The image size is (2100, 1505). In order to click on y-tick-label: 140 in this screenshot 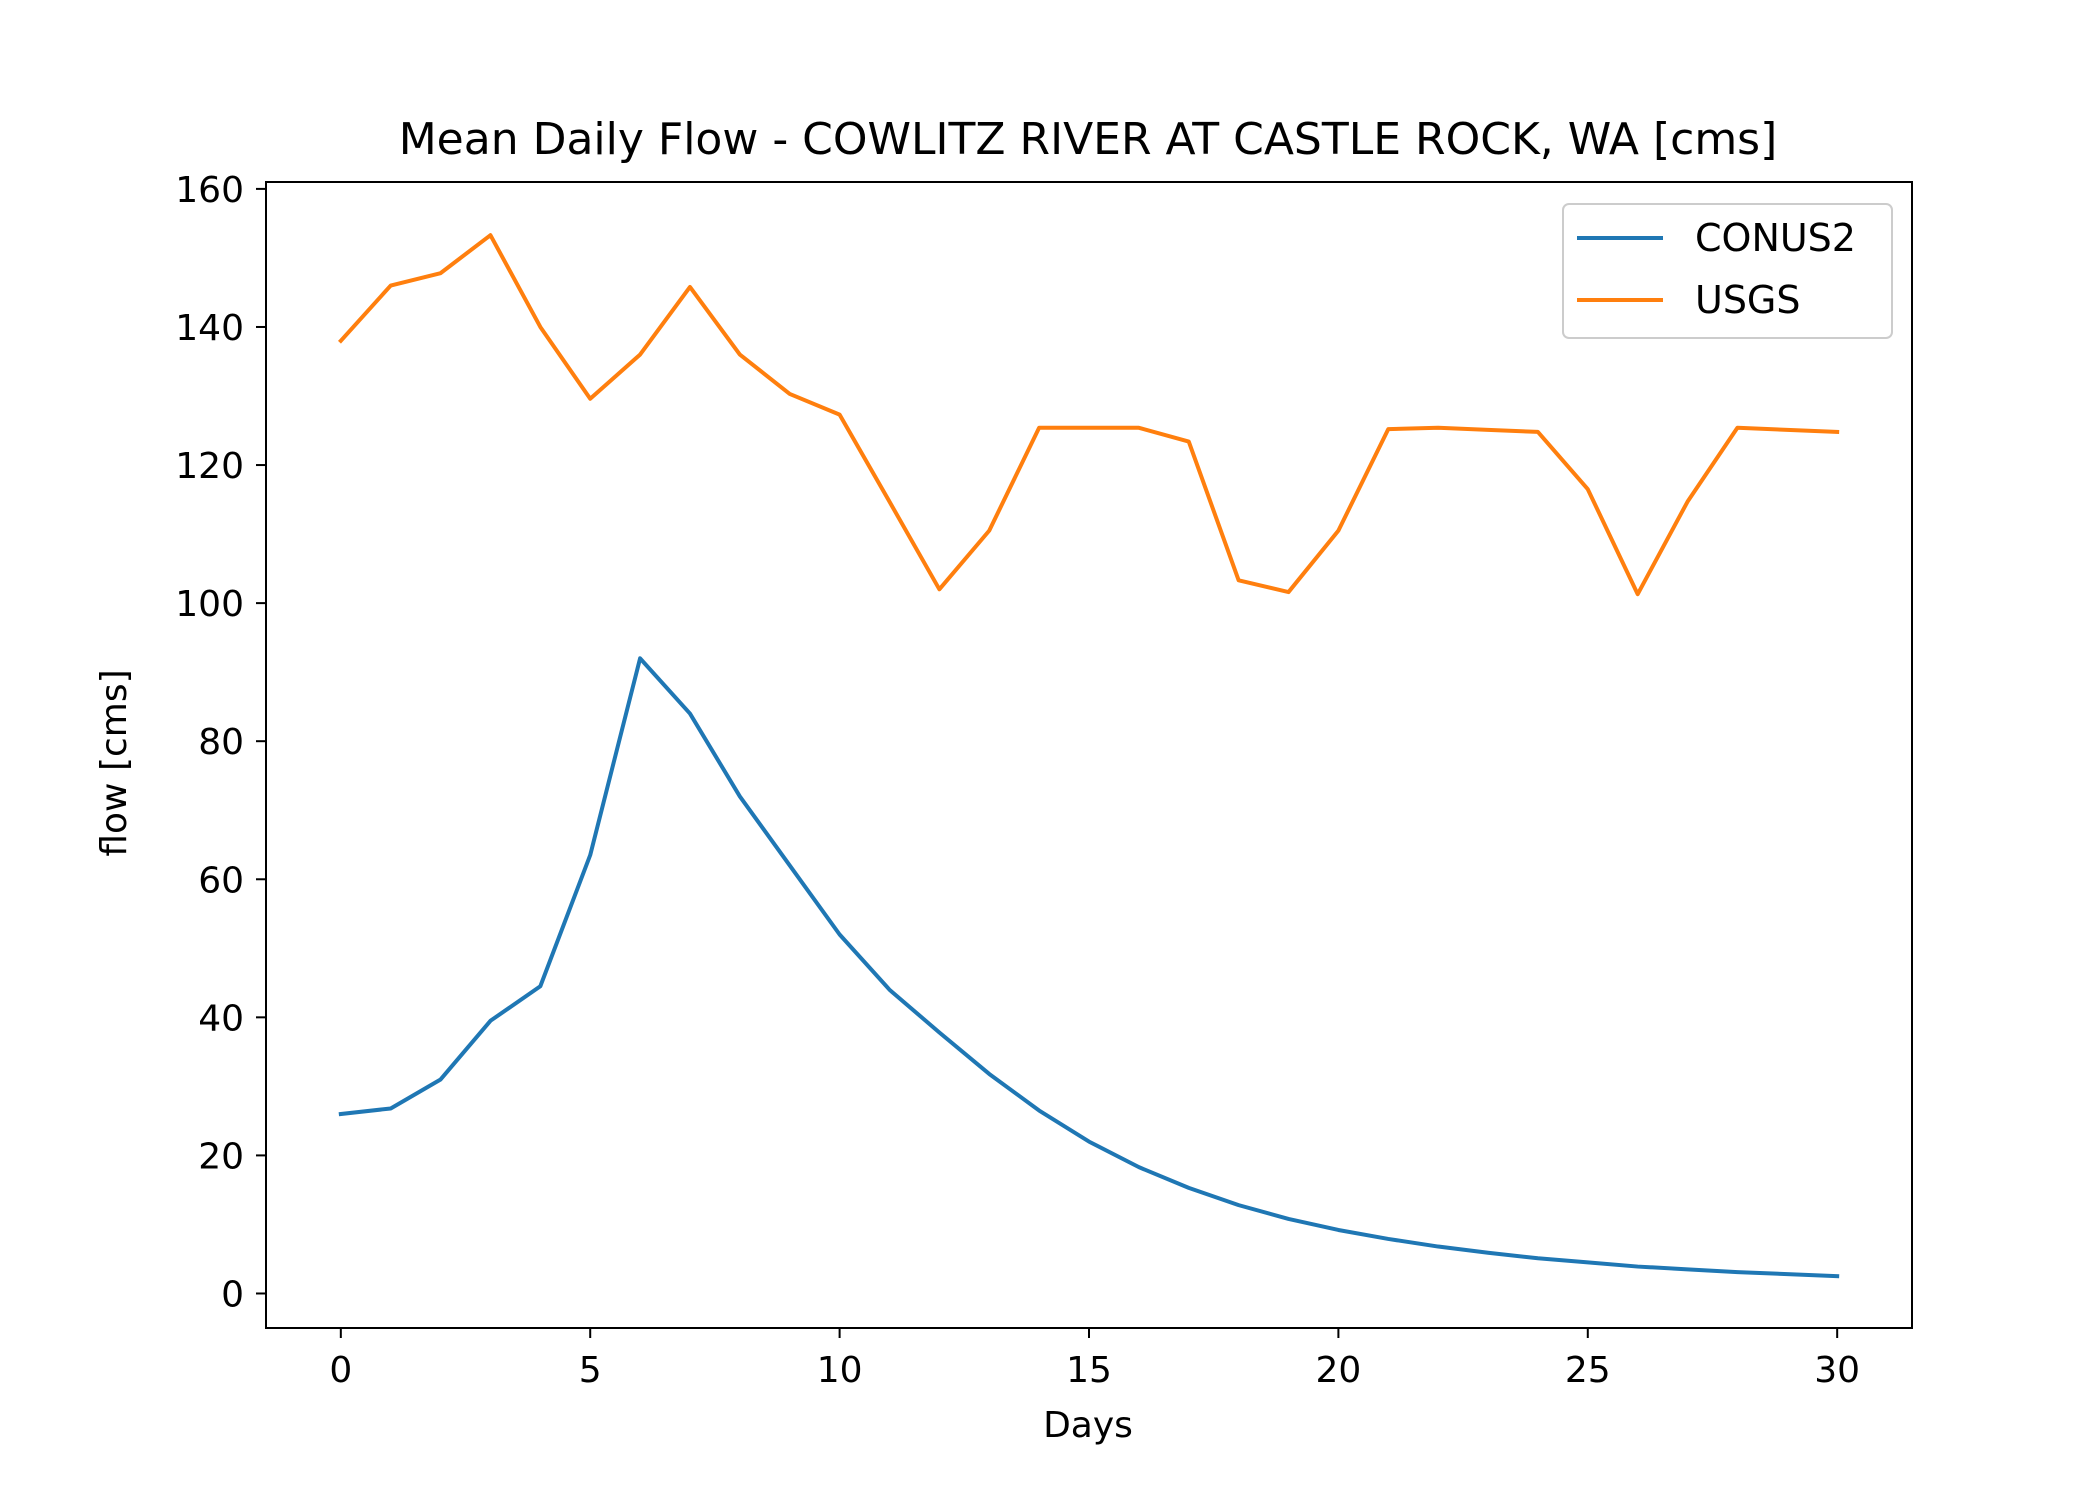, I will do `click(209, 328)`.